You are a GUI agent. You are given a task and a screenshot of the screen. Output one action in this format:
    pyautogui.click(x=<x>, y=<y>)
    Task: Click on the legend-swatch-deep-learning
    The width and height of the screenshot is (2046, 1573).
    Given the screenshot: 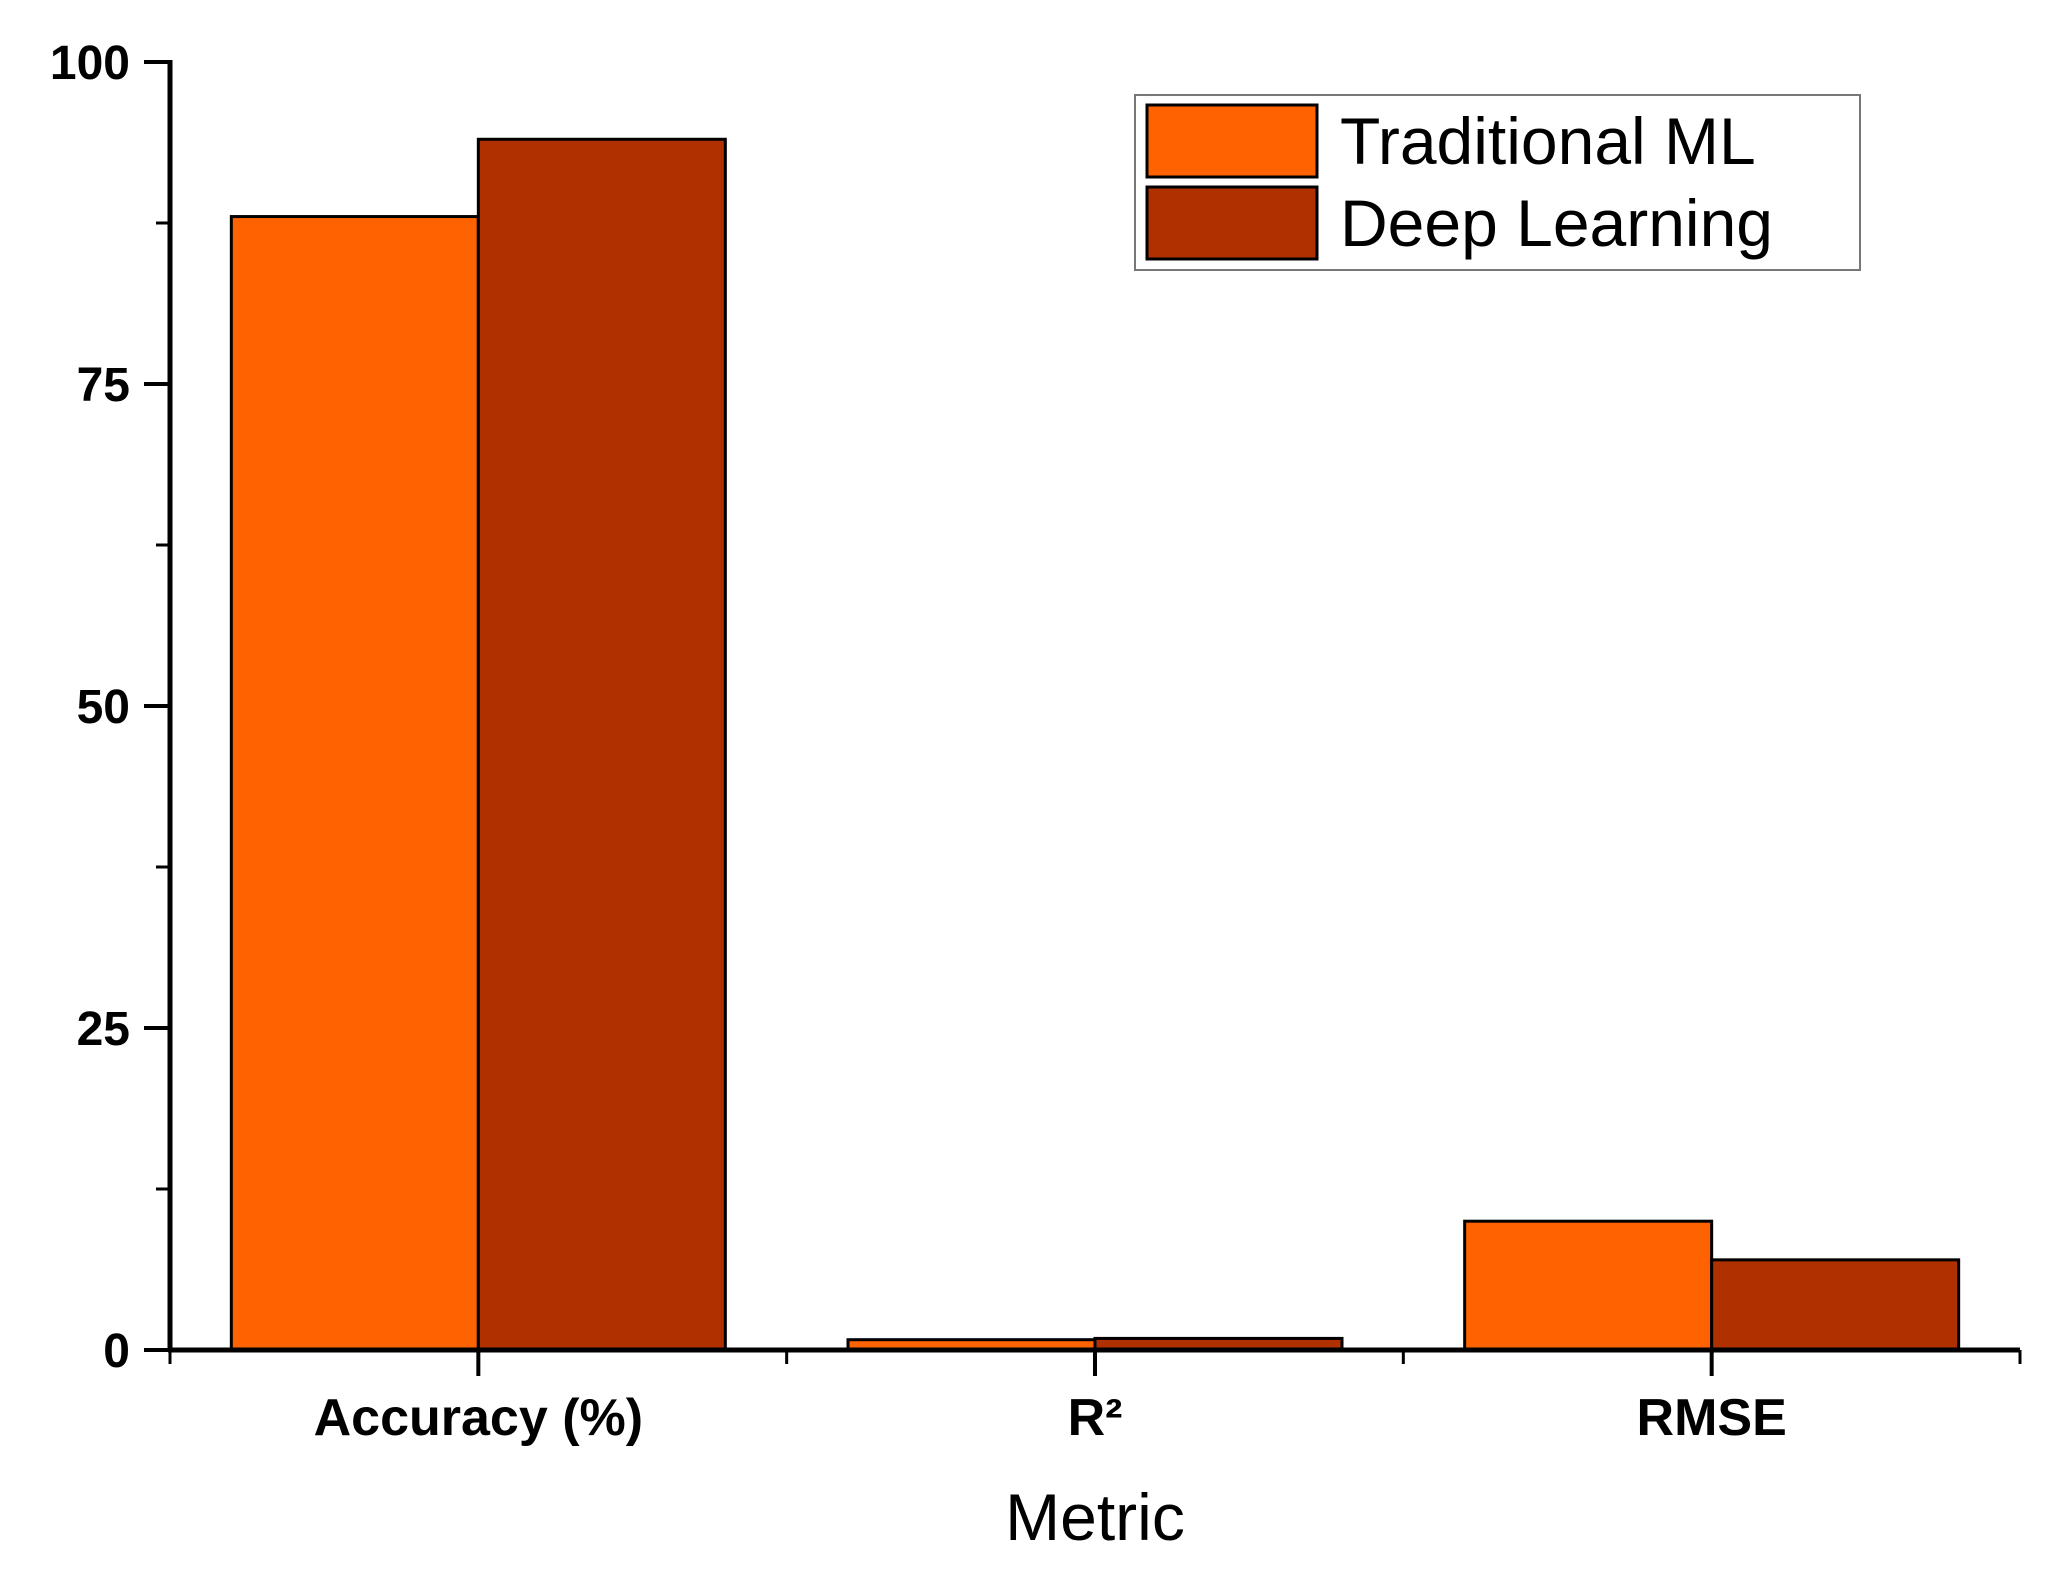 What is the action you would take?
    pyautogui.click(x=1232, y=223)
    